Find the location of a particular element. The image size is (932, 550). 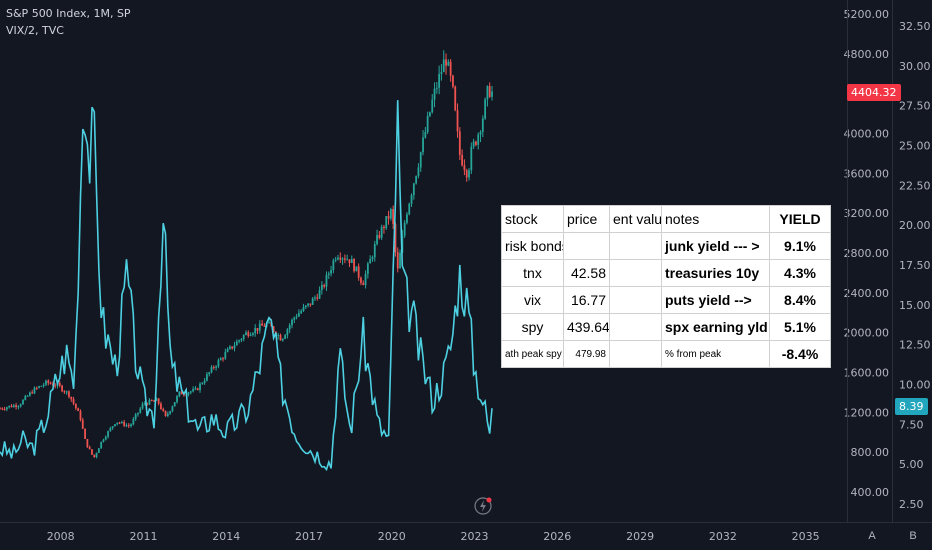

cell-notes: spx earning yld is located at coordinates (715, 327).